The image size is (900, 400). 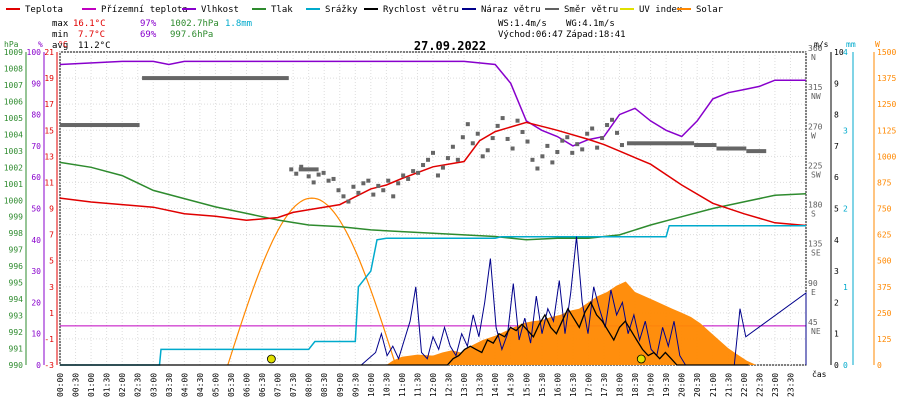 What do you see at coordinates (836, 271) in the screenshot?
I see `wind-speed-tick: 3` at bounding box center [836, 271].